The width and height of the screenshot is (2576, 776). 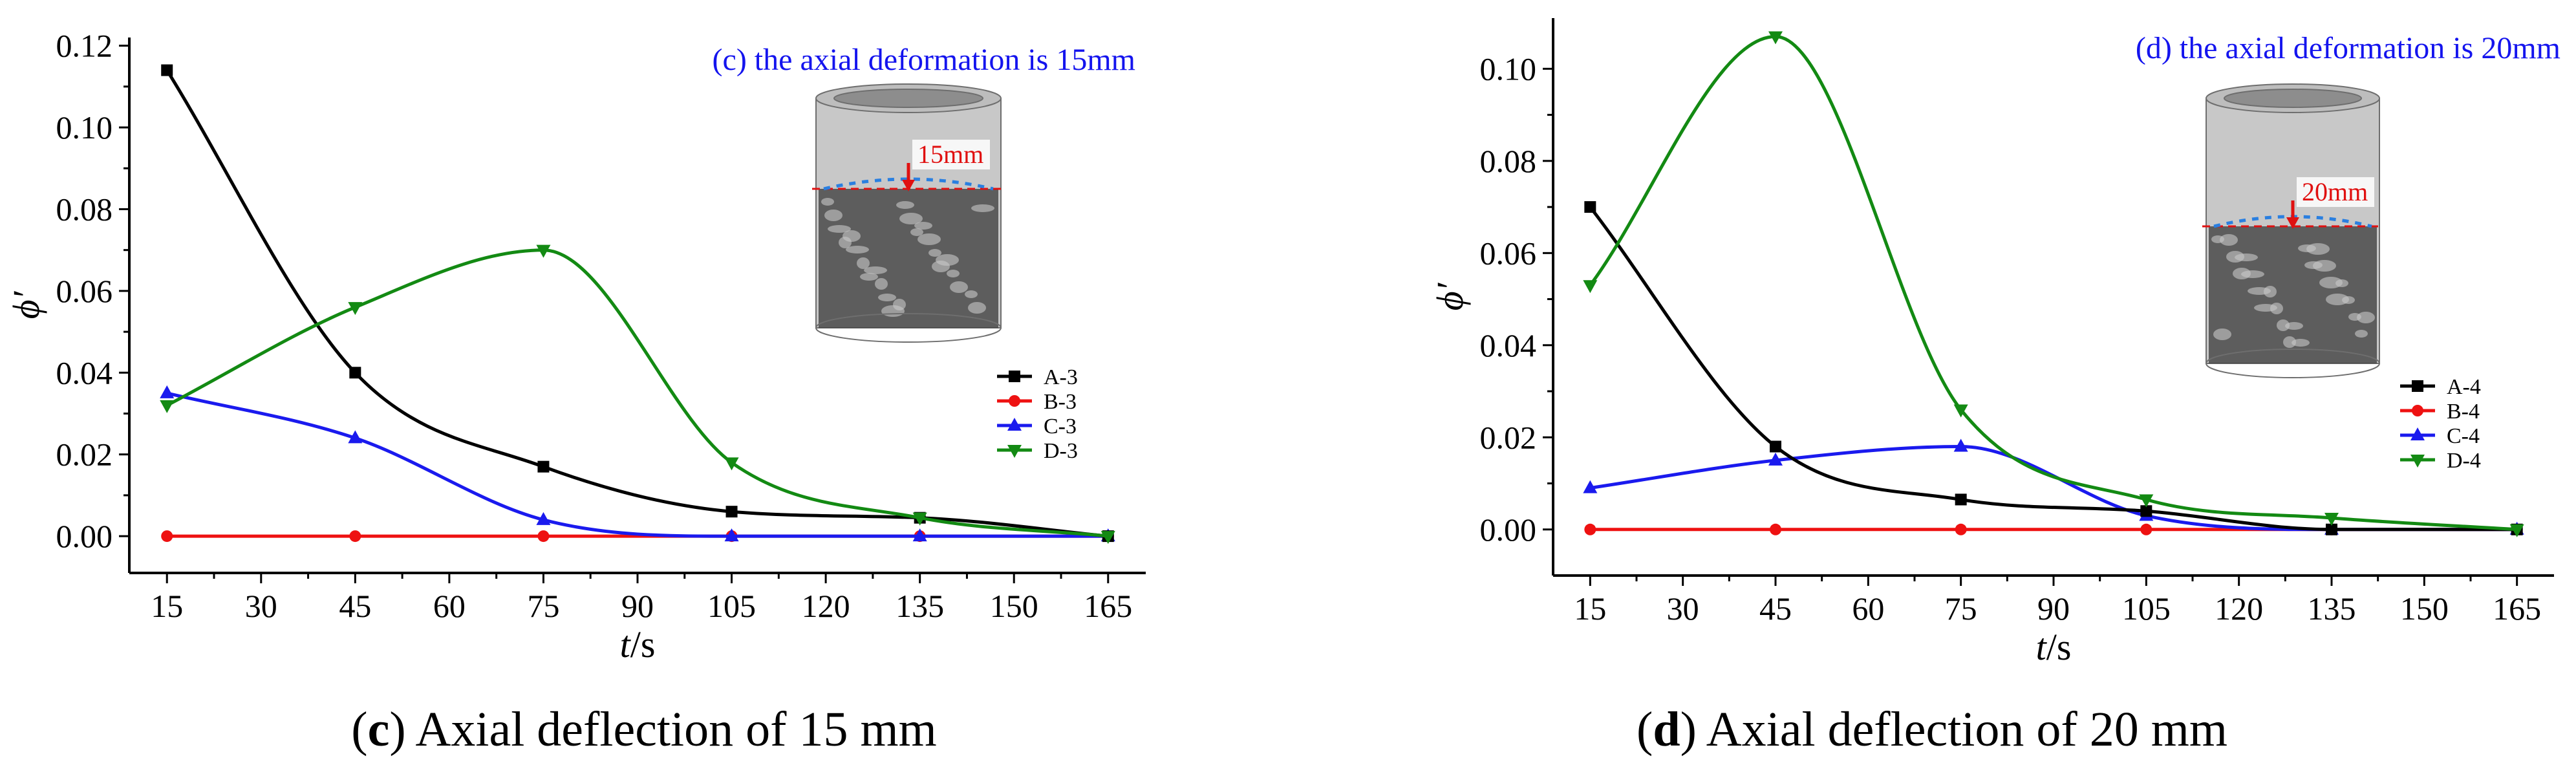 I want to click on inset-label-bg, so click(x=951, y=154).